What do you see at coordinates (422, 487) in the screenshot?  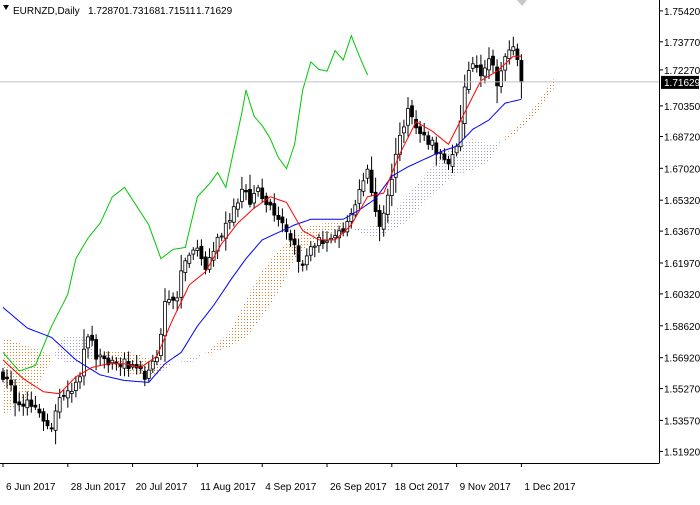 I see `x-tick-label: 18 Oct 2017` at bounding box center [422, 487].